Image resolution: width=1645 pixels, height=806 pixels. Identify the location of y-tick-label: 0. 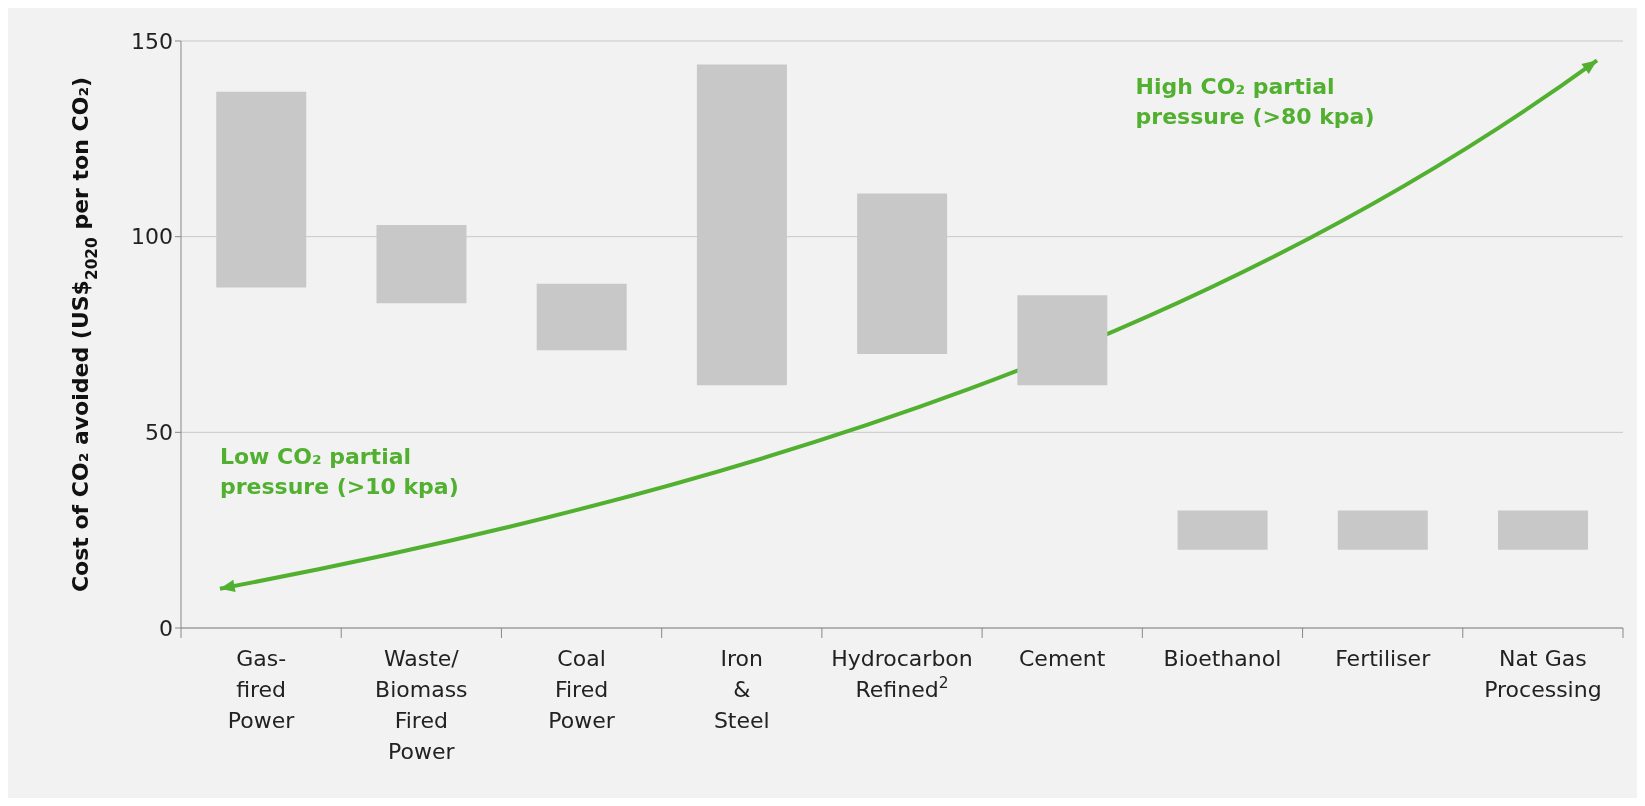
(166, 628).